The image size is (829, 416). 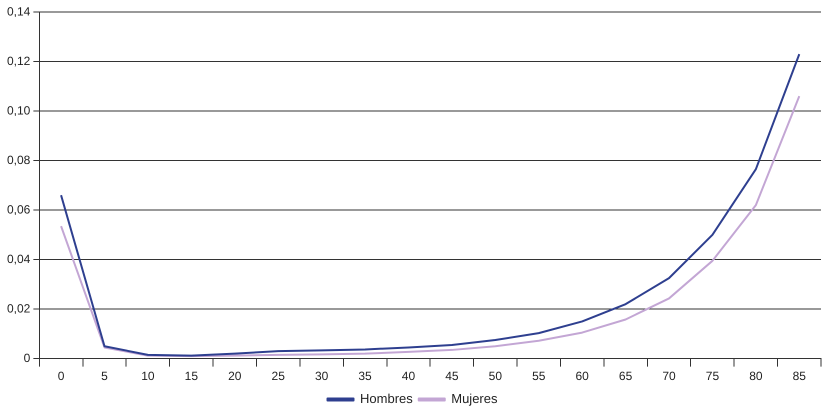 What do you see at coordinates (495, 376) in the screenshot?
I see `x-tick-label: 50` at bounding box center [495, 376].